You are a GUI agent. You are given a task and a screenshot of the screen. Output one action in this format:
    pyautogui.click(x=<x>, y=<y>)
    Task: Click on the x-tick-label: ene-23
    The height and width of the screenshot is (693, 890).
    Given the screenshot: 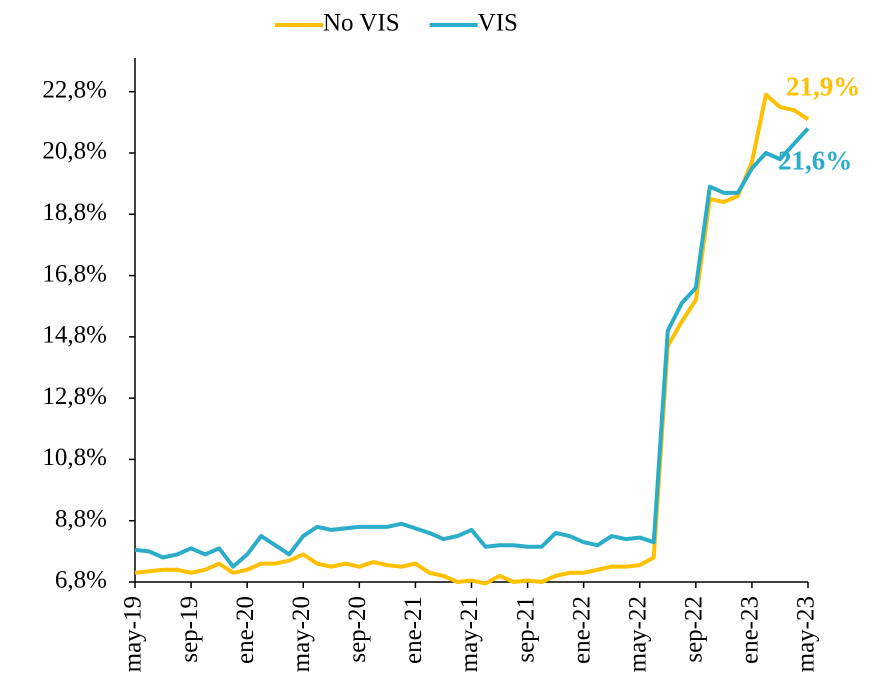 What is the action you would take?
    pyautogui.click(x=750, y=630)
    